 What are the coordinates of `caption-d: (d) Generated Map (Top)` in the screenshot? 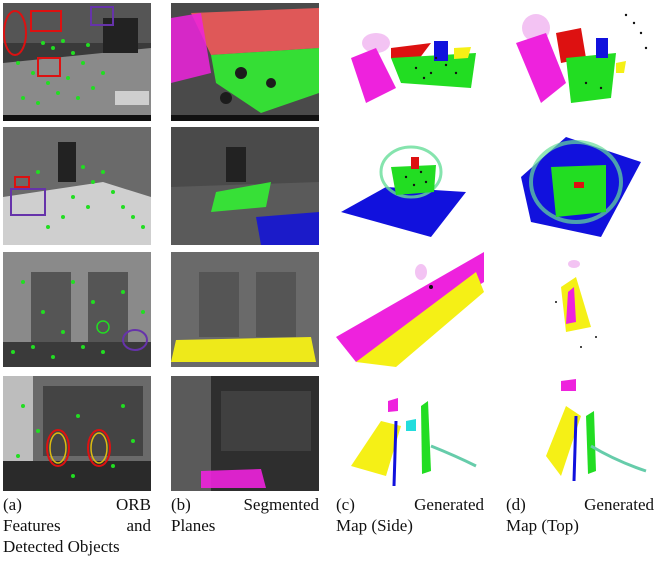 It's located at (580, 515).